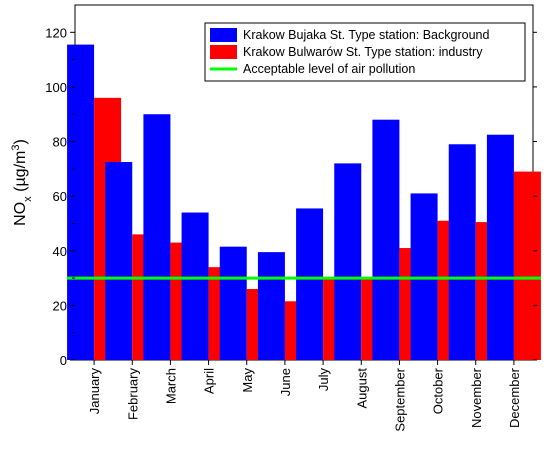 The height and width of the screenshot is (451, 550). I want to click on bar-background-april, so click(195, 286).